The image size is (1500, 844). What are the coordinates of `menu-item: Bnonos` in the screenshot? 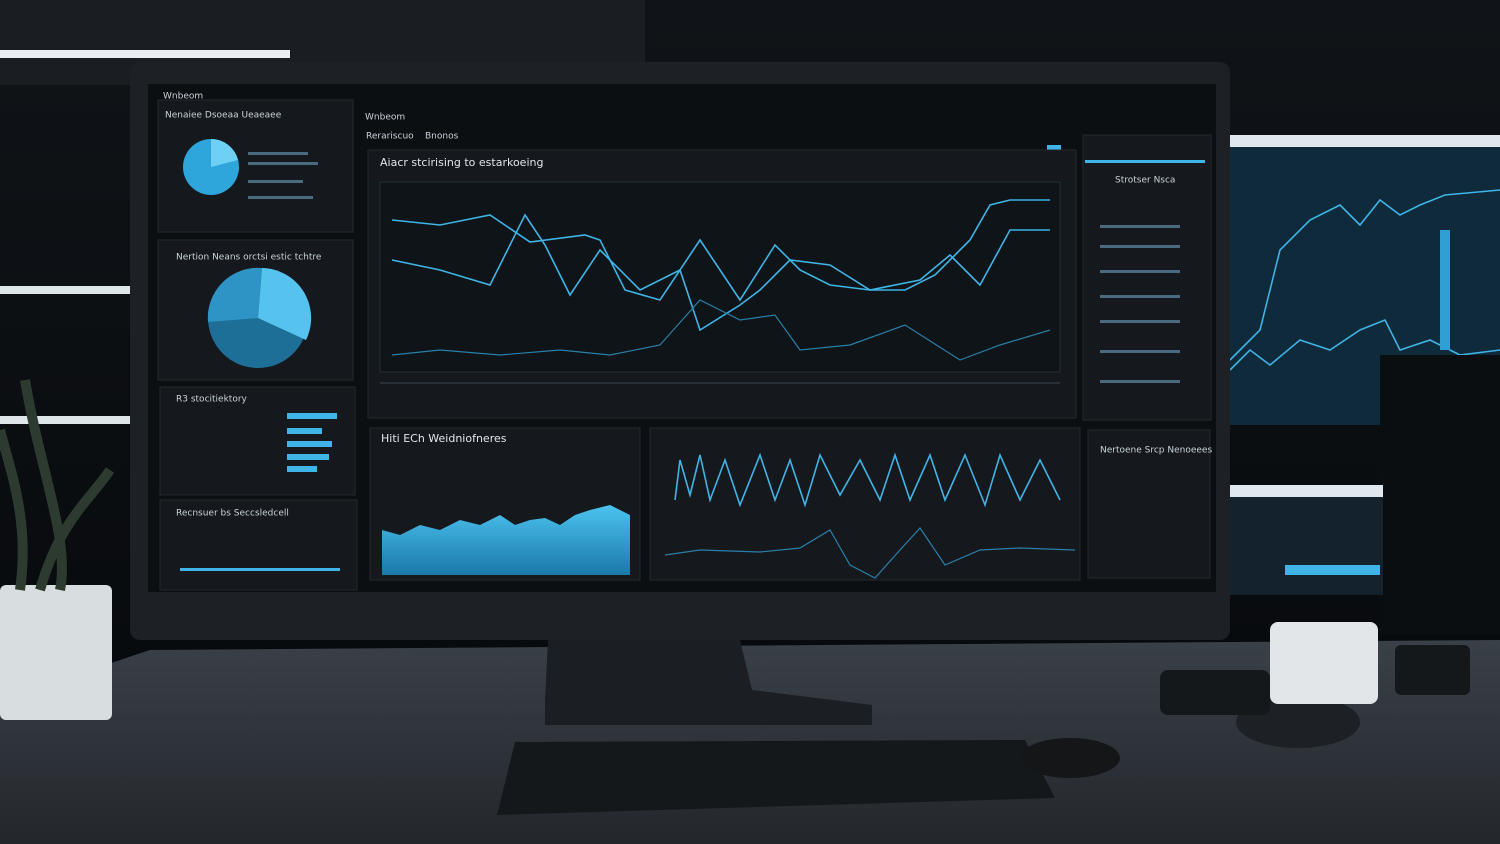 It's located at (442, 137).